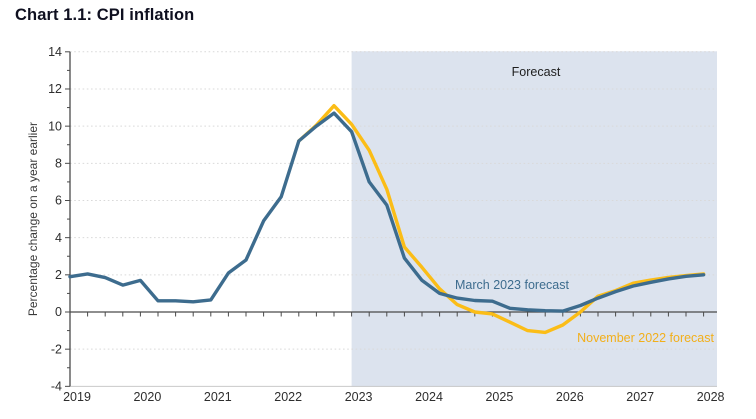  What do you see at coordinates (58, 312) in the screenshot?
I see `y-tick-label: 0` at bounding box center [58, 312].